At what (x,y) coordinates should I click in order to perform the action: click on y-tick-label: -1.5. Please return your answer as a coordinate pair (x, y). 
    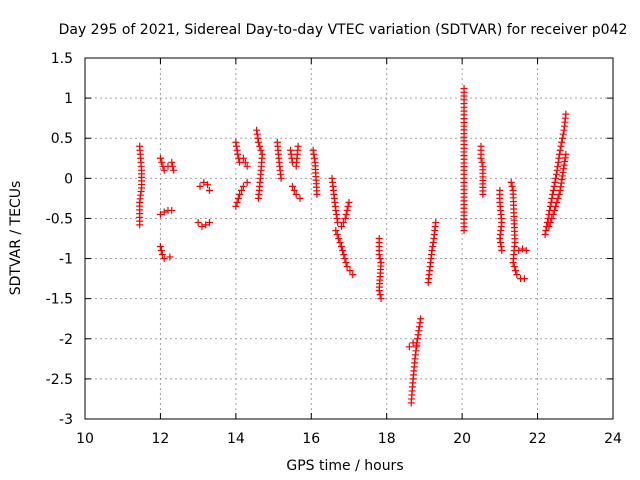
    Looking at the image, I should click on (59, 300).